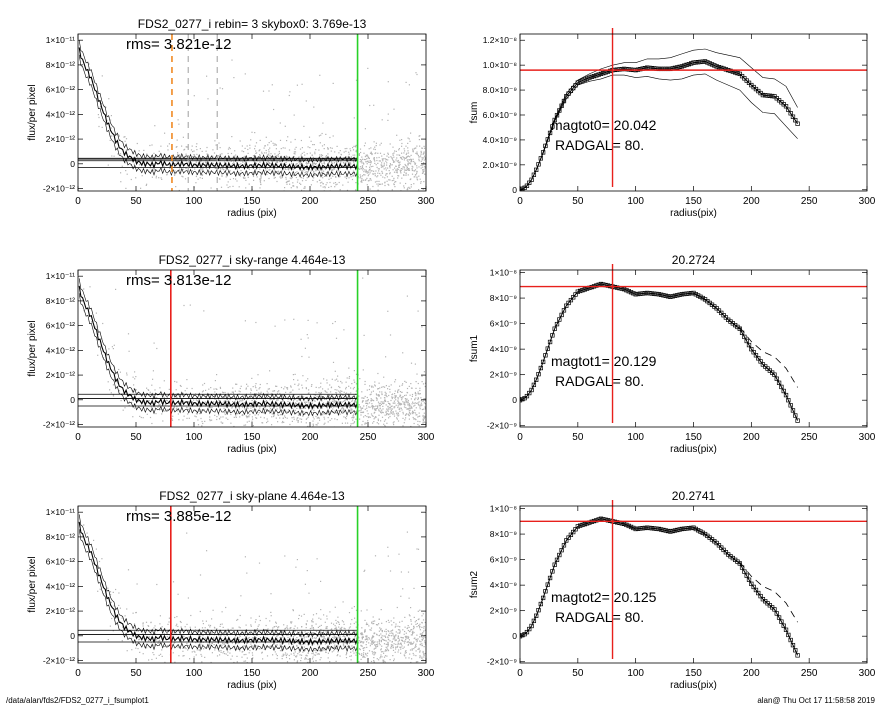  I want to click on error-envelope-line, so click(659, 119).